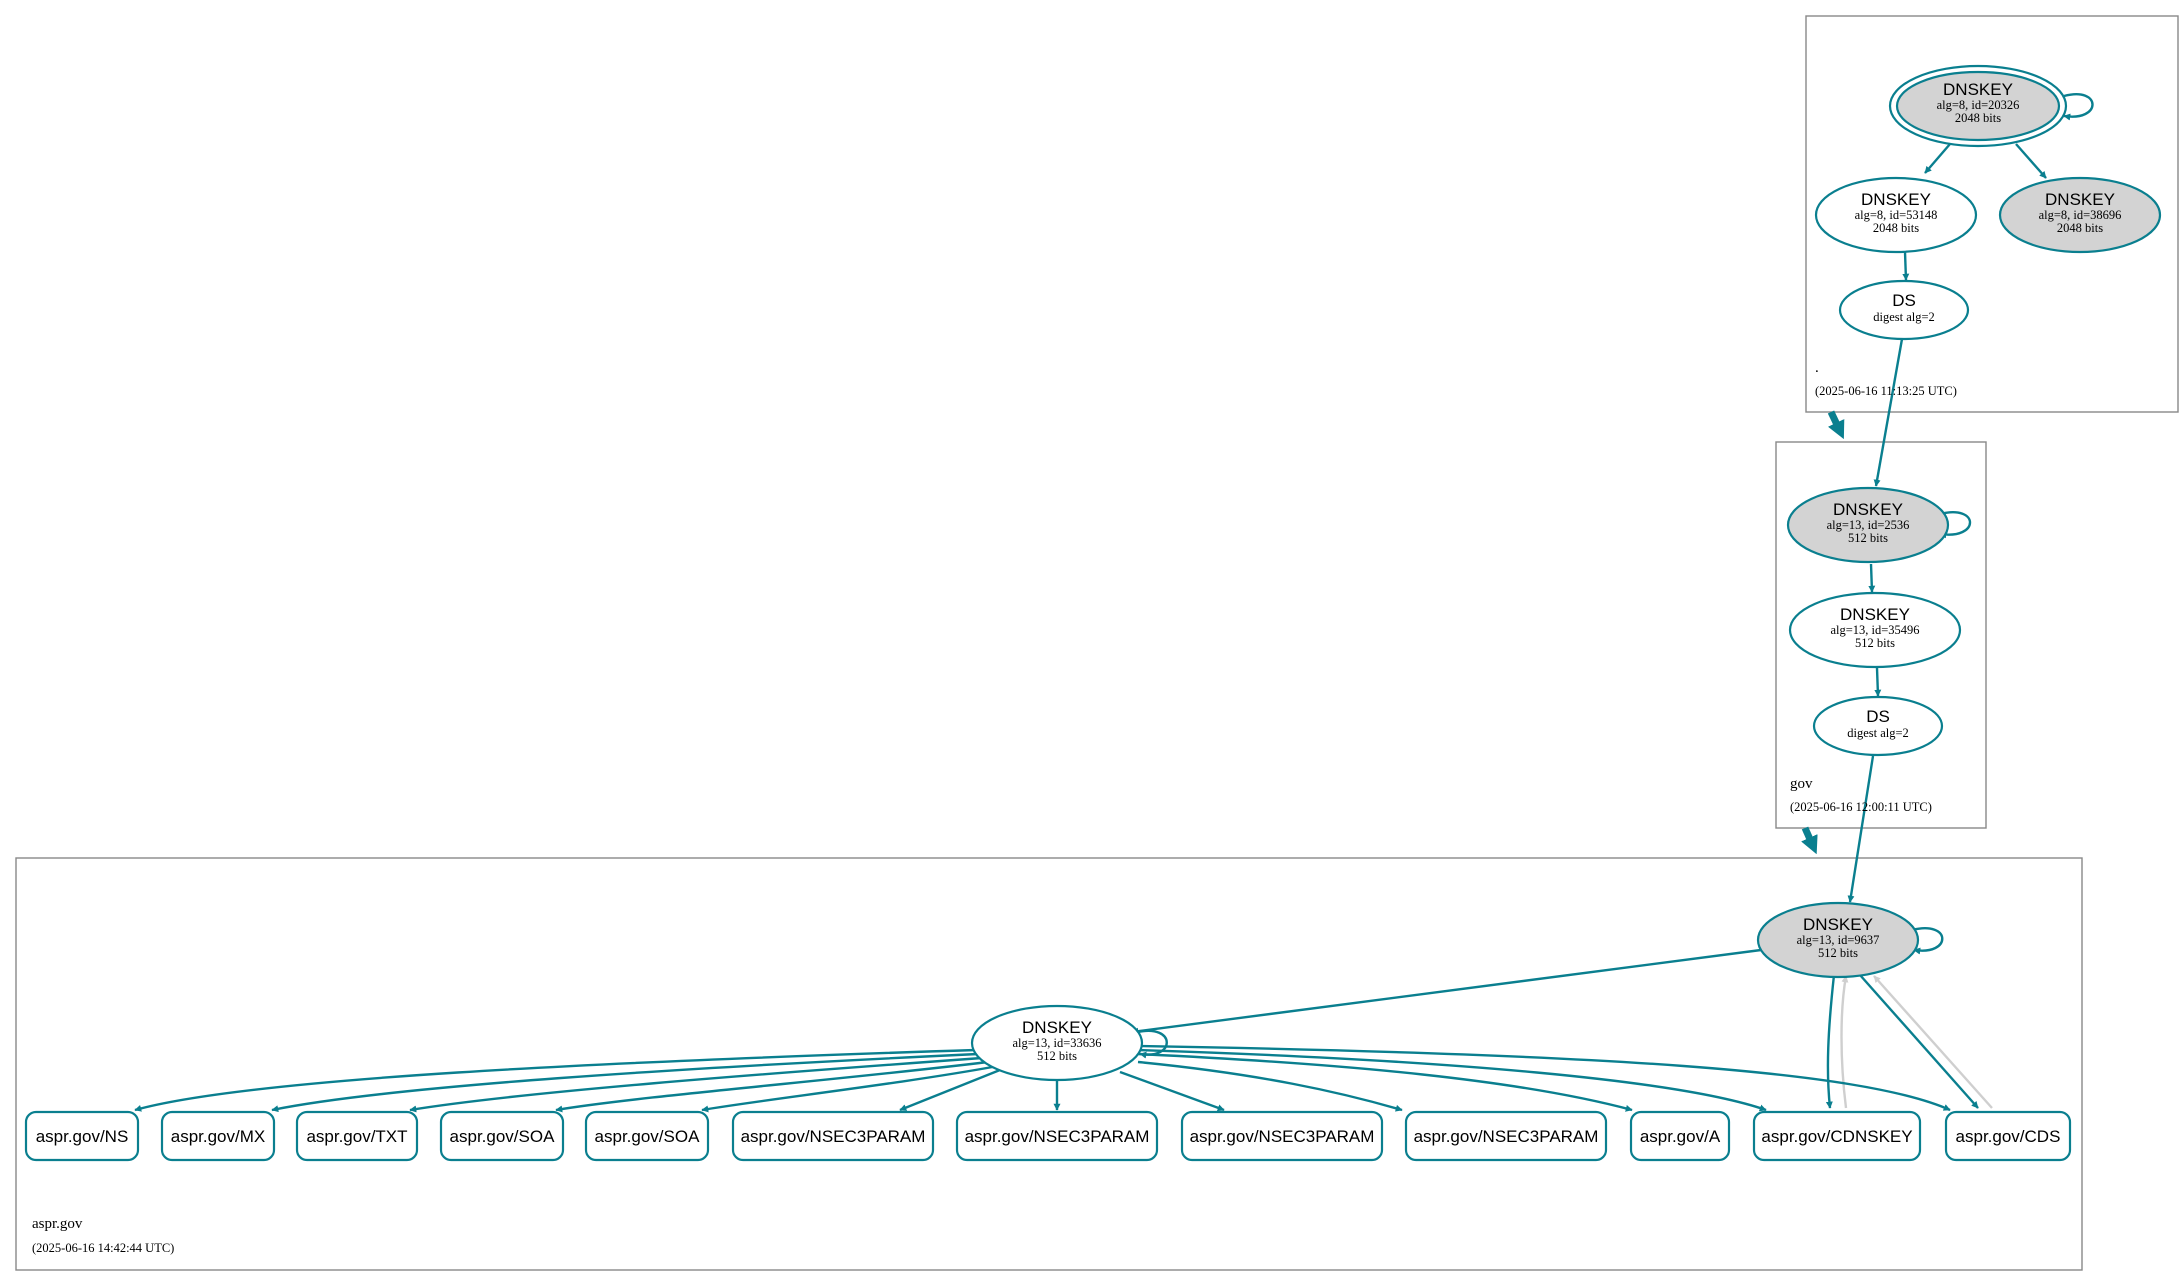 This screenshot has width=2184, height=1278. Describe the element at coordinates (1057, 1027) in the screenshot. I see `aspr-zsk-type: DNSKEY` at that location.